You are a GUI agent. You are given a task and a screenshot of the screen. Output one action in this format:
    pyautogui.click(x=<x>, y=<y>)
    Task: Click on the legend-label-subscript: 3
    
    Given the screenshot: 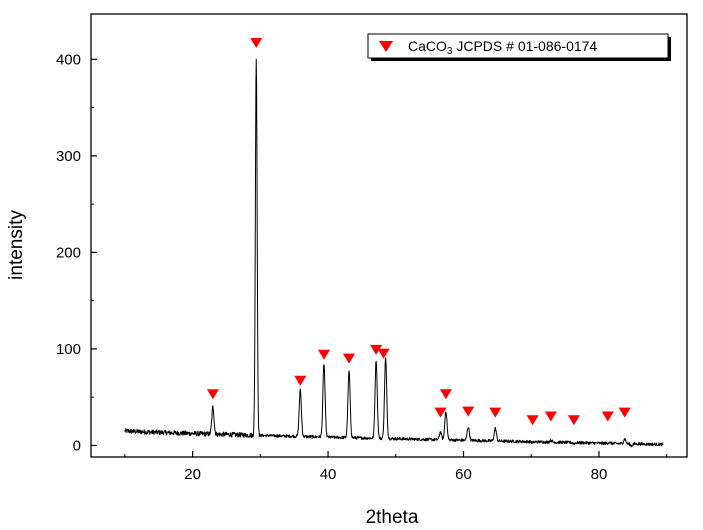 What is the action you would take?
    pyautogui.click(x=450, y=51)
    